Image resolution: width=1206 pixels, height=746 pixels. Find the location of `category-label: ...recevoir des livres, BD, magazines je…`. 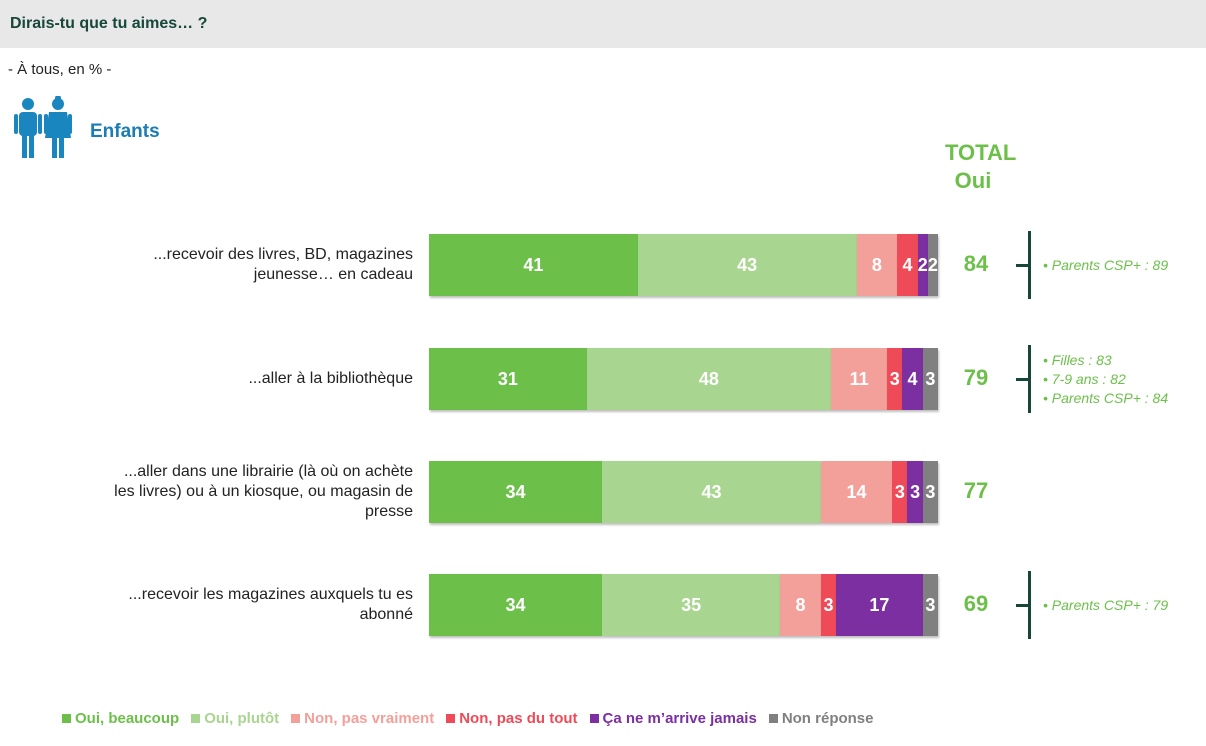

category-label: ...recevoir des livres, BD, magazines je… is located at coordinates (283, 264).